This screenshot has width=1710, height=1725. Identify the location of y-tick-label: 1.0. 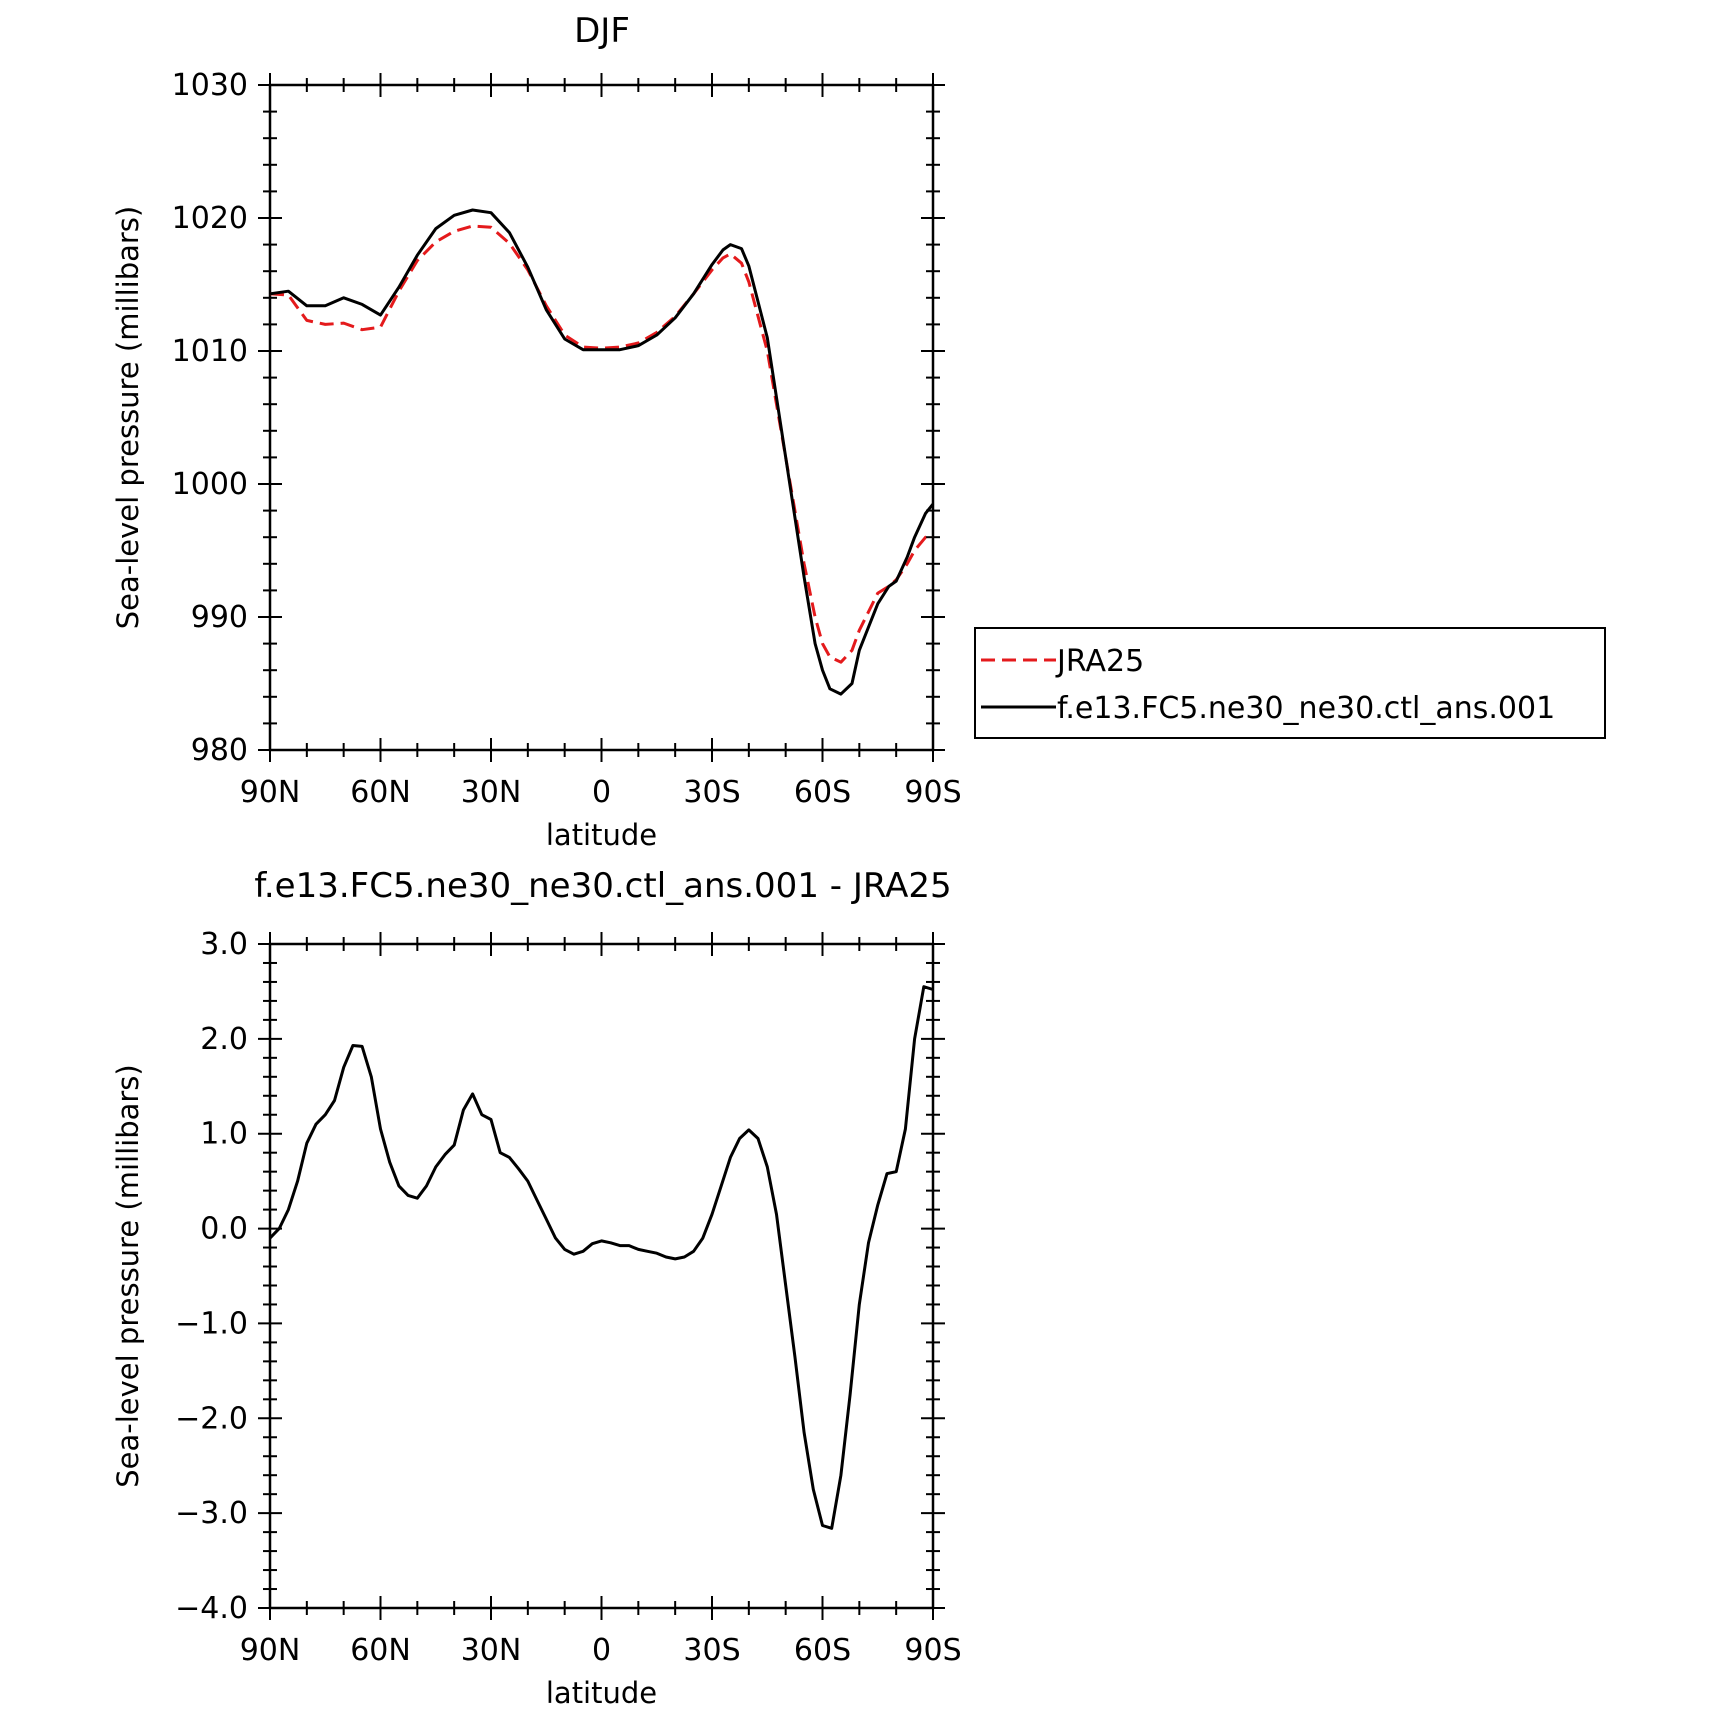
(224, 1134).